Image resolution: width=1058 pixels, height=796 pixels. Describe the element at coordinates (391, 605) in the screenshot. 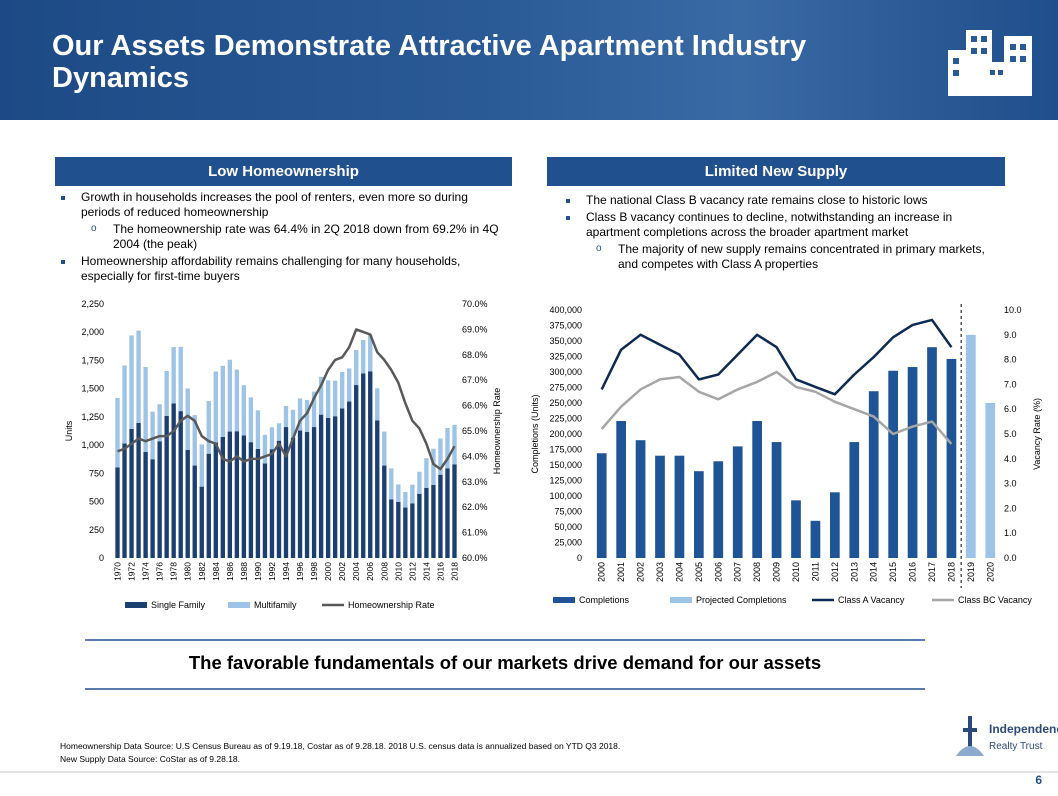

I see `legend-label: Homeownership Rate` at that location.